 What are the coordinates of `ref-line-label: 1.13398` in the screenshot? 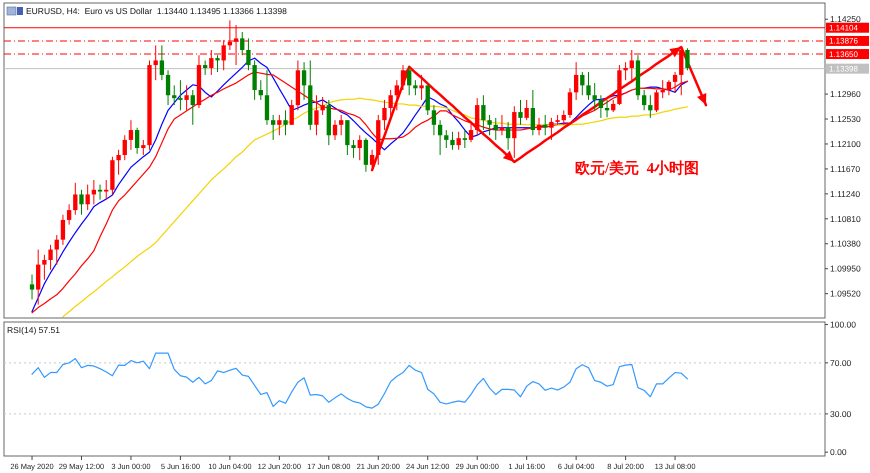 It's located at (843, 69).